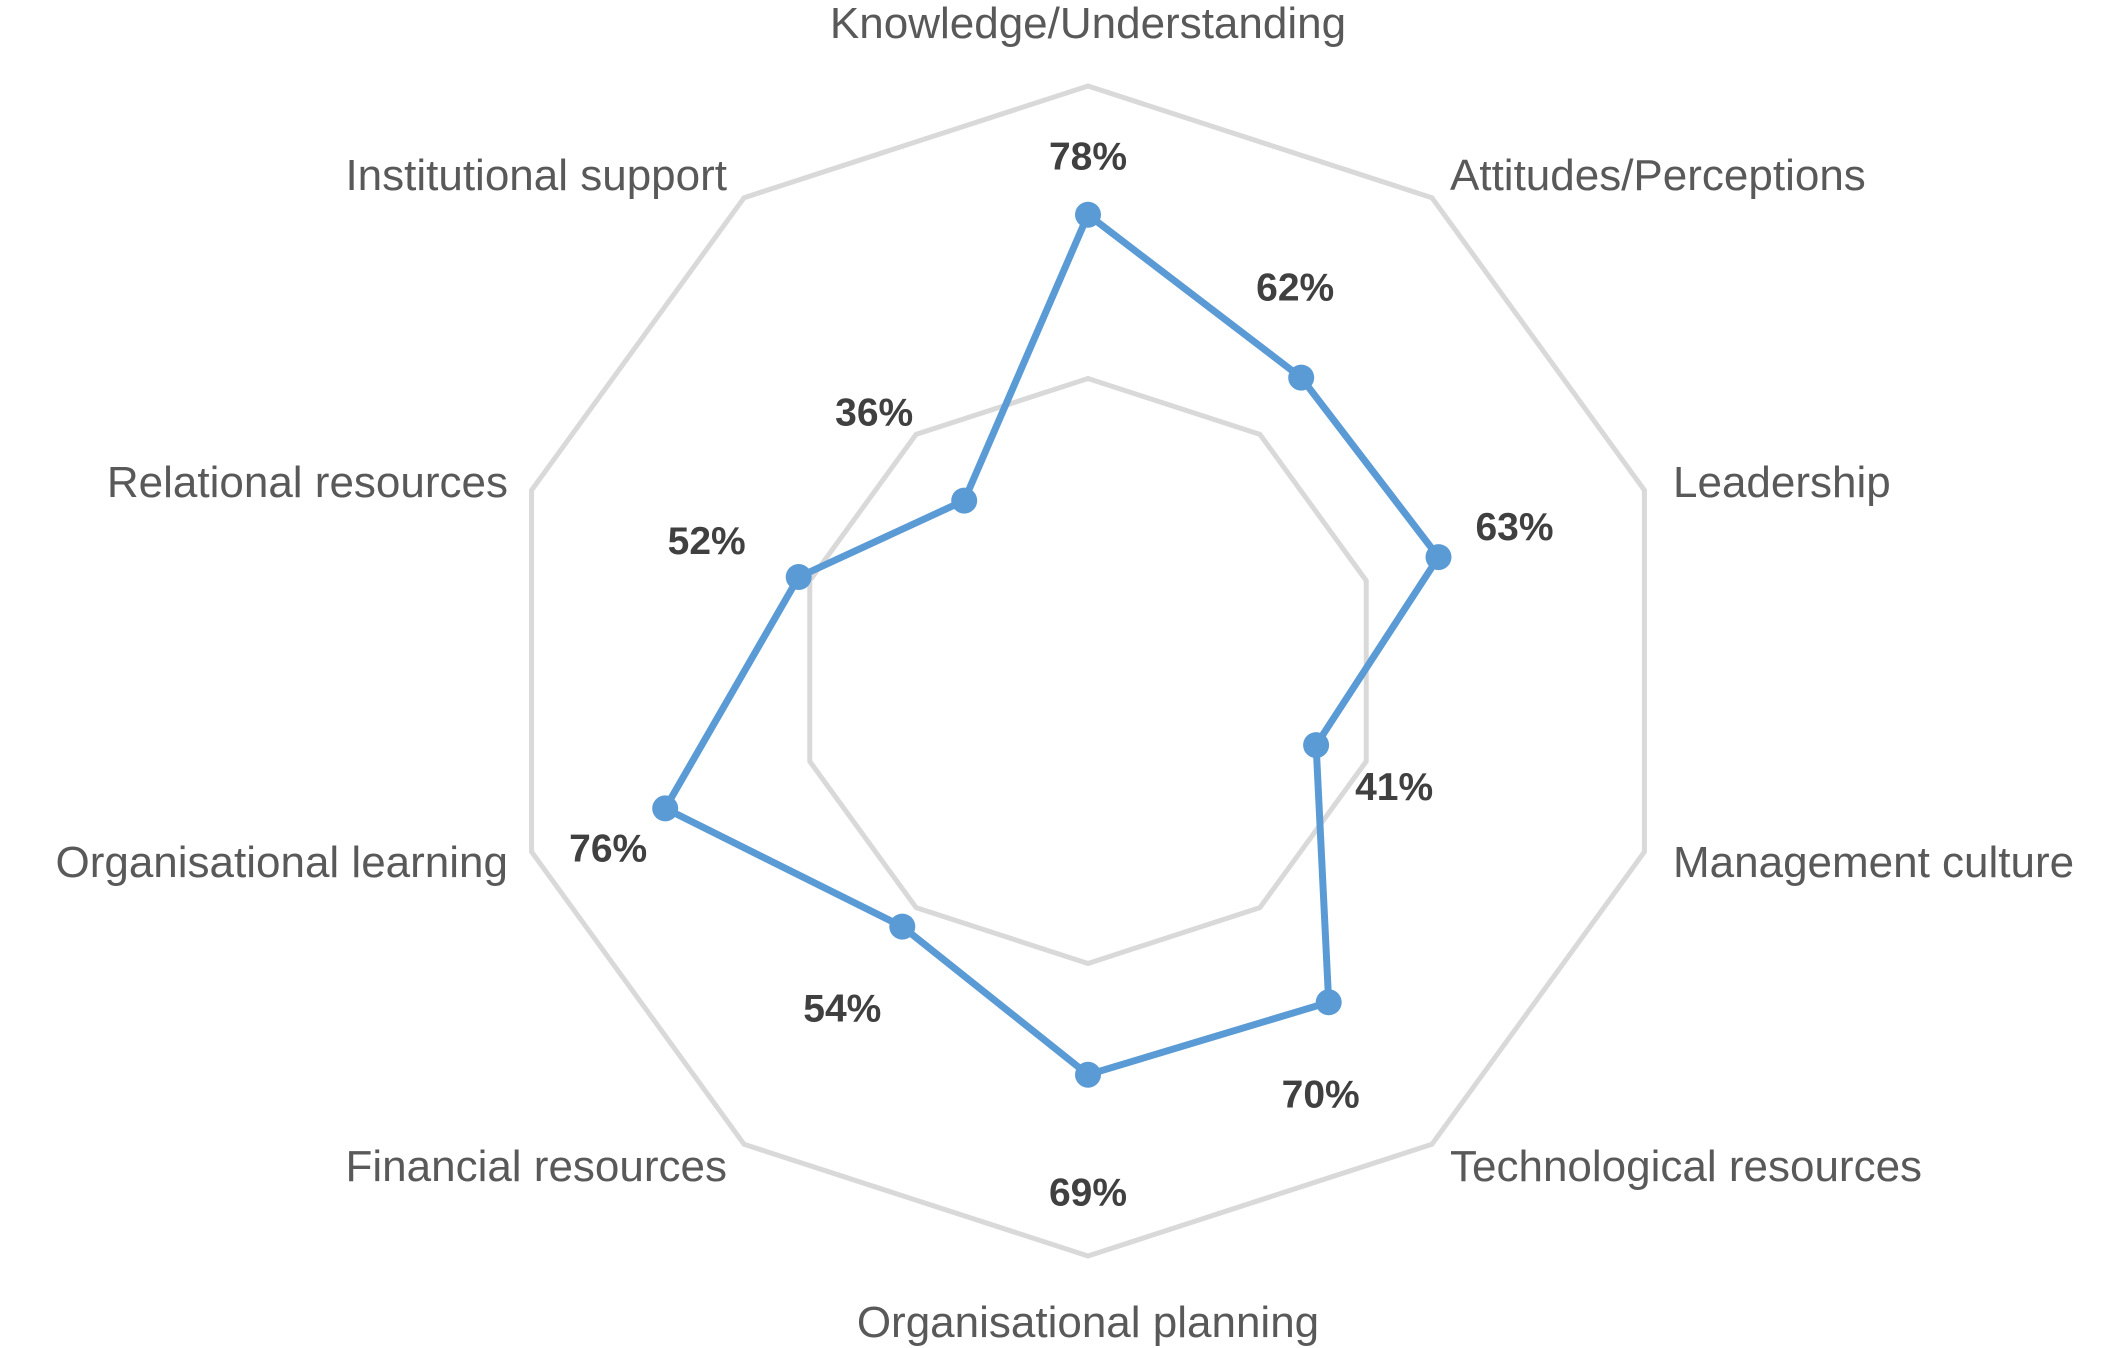 The width and height of the screenshot is (2128, 1348). Describe the element at coordinates (1514, 527) in the screenshot. I see `value-label: 63%` at that location.